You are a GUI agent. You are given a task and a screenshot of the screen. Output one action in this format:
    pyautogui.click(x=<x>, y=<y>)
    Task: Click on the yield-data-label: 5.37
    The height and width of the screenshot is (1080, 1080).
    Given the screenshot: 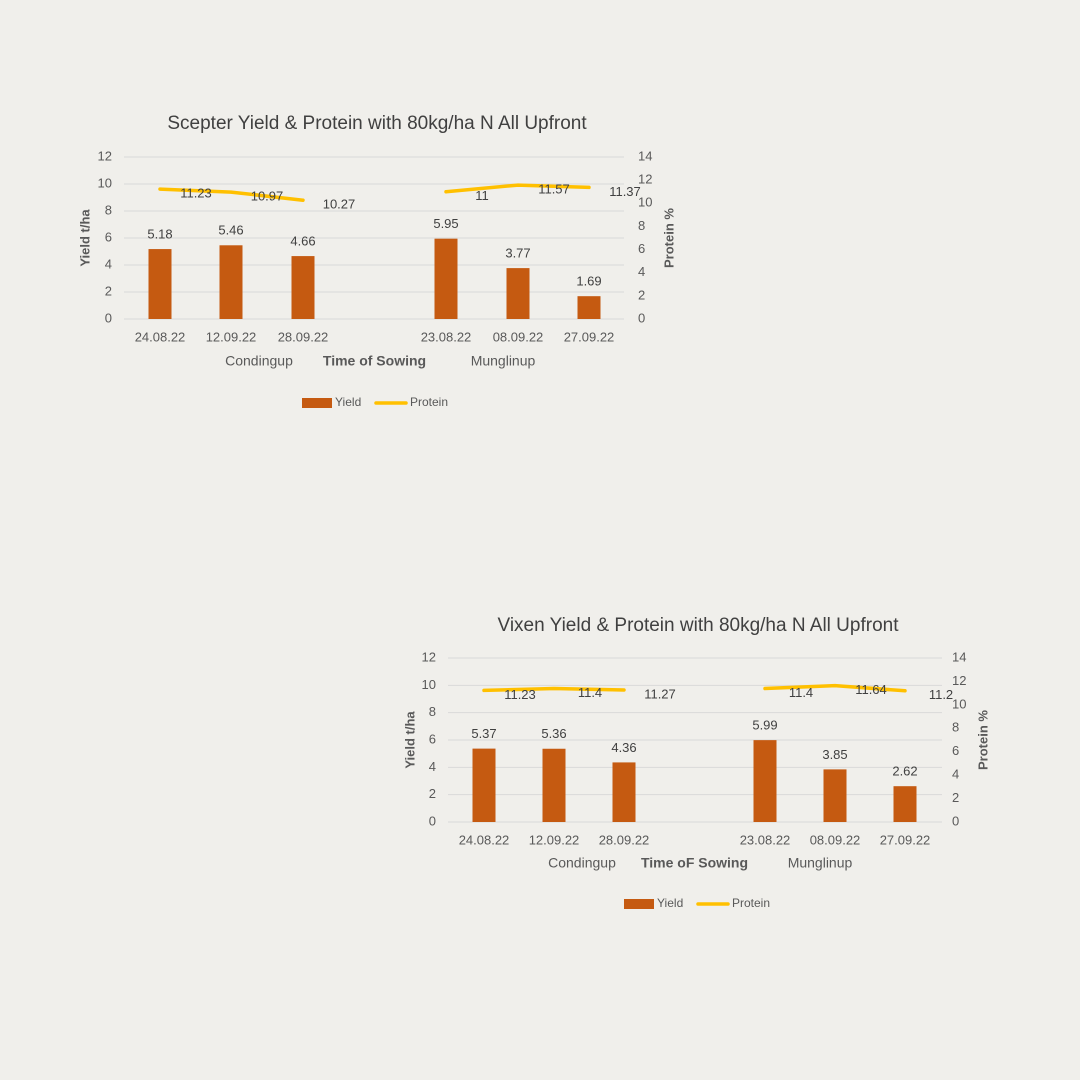 What is the action you would take?
    pyautogui.click(x=483, y=733)
    